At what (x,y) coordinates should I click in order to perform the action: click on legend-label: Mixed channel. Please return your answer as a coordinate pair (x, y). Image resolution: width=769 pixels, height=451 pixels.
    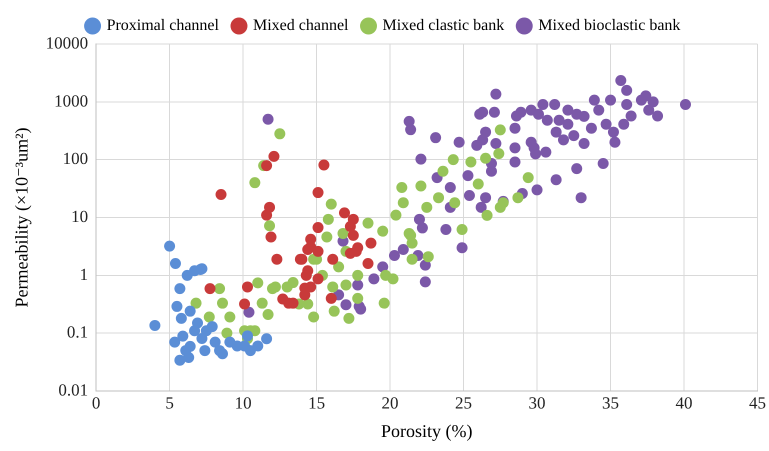
    Looking at the image, I should click on (301, 25).